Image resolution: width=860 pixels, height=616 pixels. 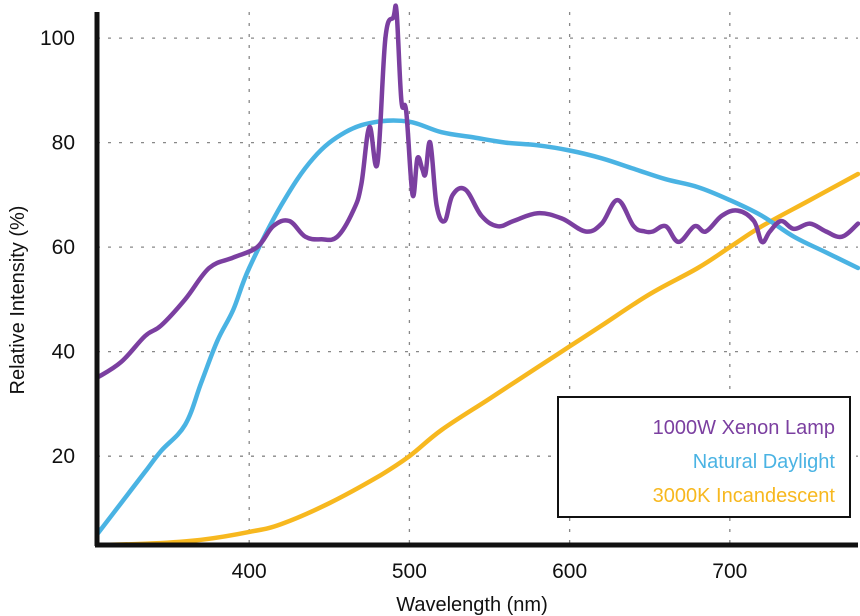 I want to click on y-tick-label-3: 80, so click(x=63, y=143).